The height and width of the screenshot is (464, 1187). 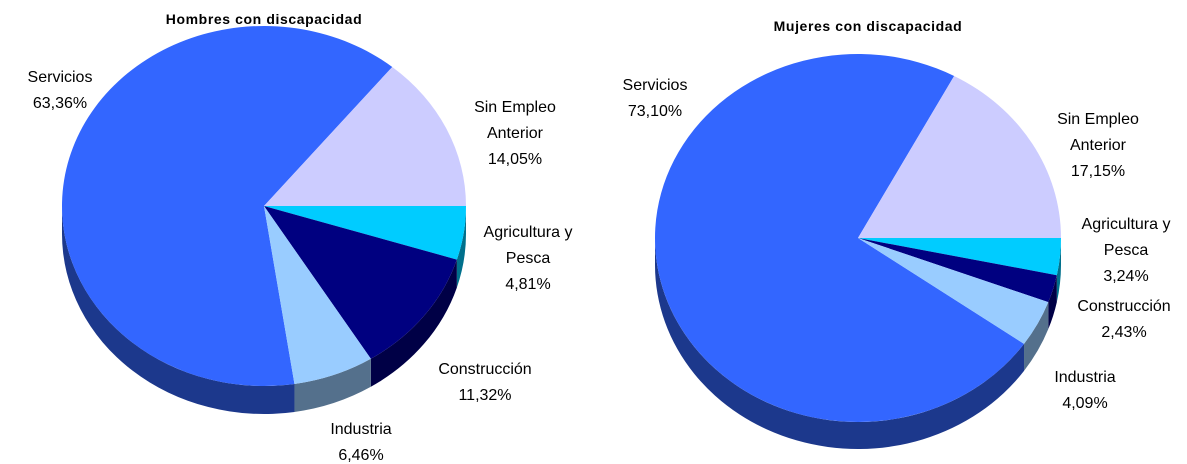 I want to click on slice-value-label: 17,15%, so click(x=1098, y=171).